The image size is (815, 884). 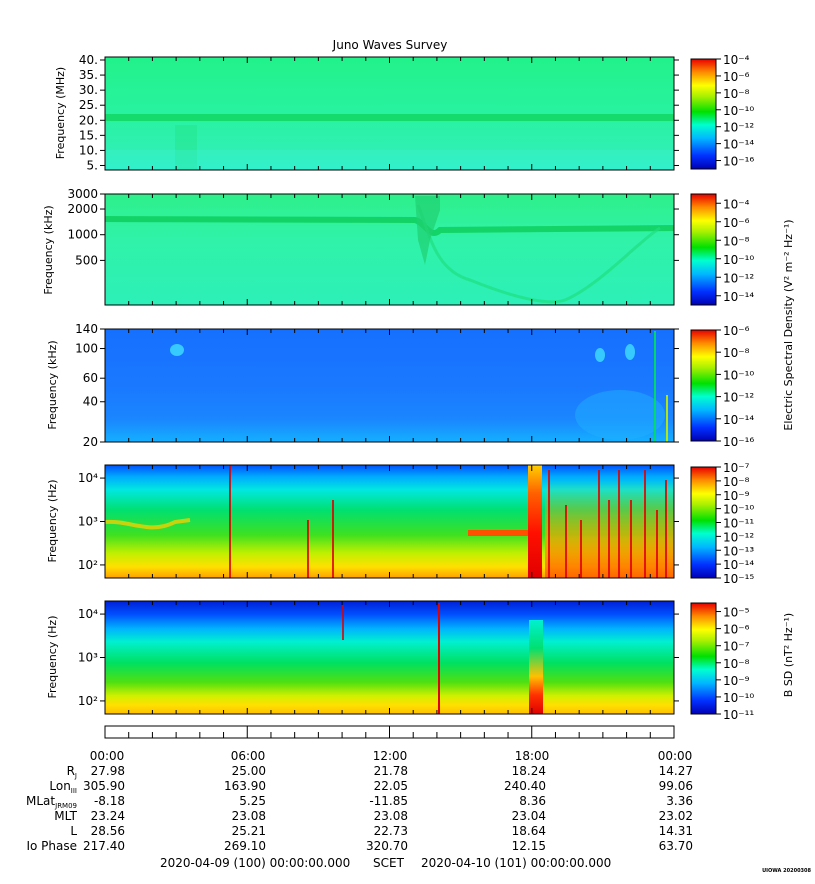 I want to click on colorbar-tick-label: 10⁻⁴, so click(x=736, y=204).